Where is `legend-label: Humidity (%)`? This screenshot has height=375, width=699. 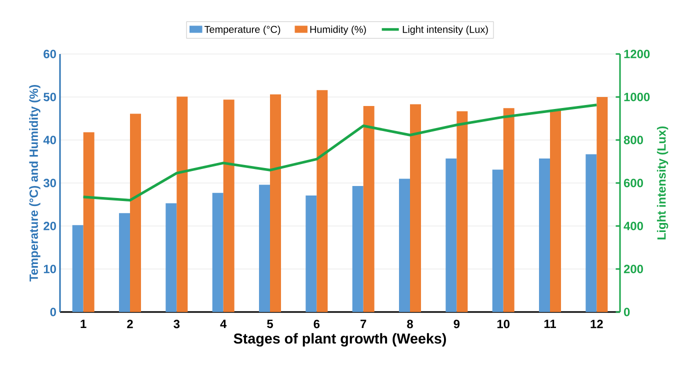
legend-label: Humidity (%) is located at coordinates (338, 30).